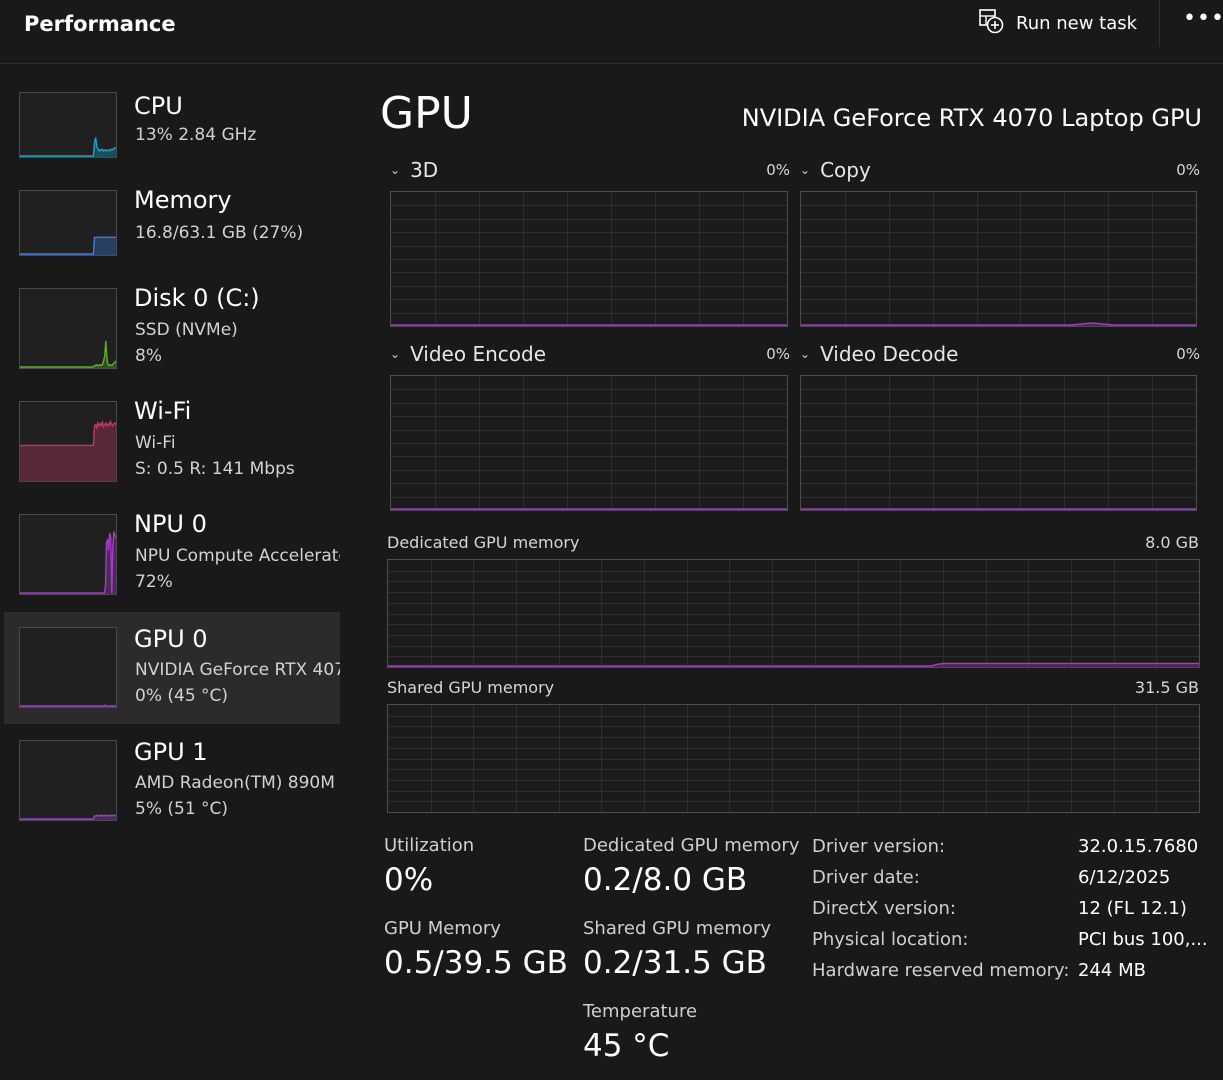 The height and width of the screenshot is (1080, 1223). What do you see at coordinates (186, 330) in the screenshot?
I see `sidebar-item-detail: SSD (NVMe)` at bounding box center [186, 330].